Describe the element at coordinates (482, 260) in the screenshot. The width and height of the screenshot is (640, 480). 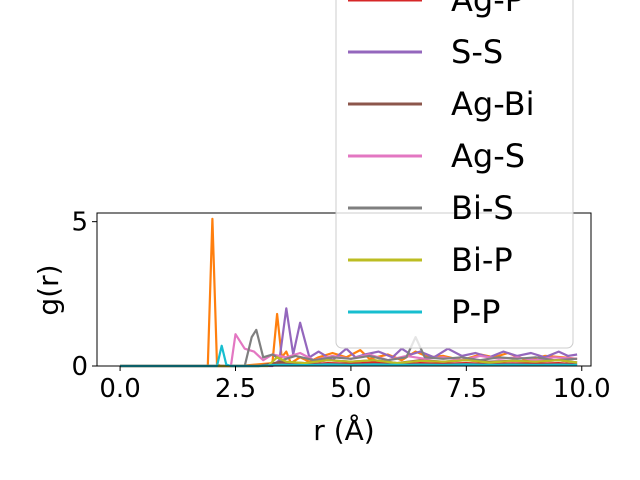
I see `legend-label: Bi-P` at that location.